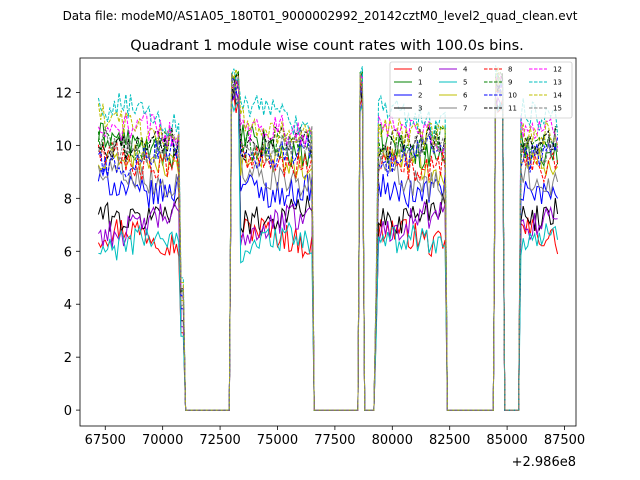 Image resolution: width=640 pixels, height=480 pixels. I want to click on x-tick-label: 87500, so click(564, 440).